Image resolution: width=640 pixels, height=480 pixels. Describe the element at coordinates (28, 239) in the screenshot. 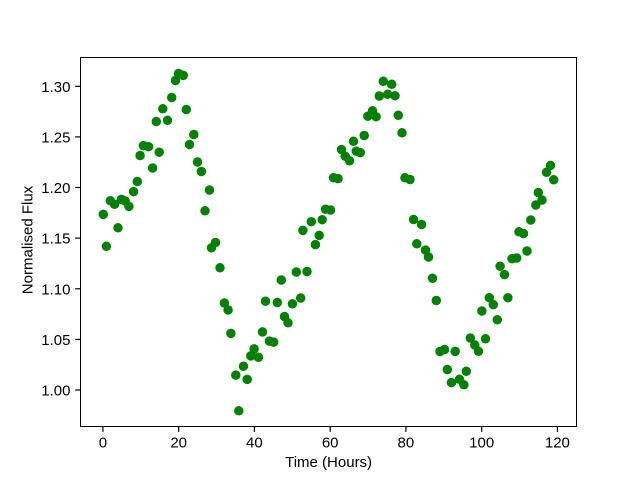

I see `svg-text: Normalised Flux` at that location.